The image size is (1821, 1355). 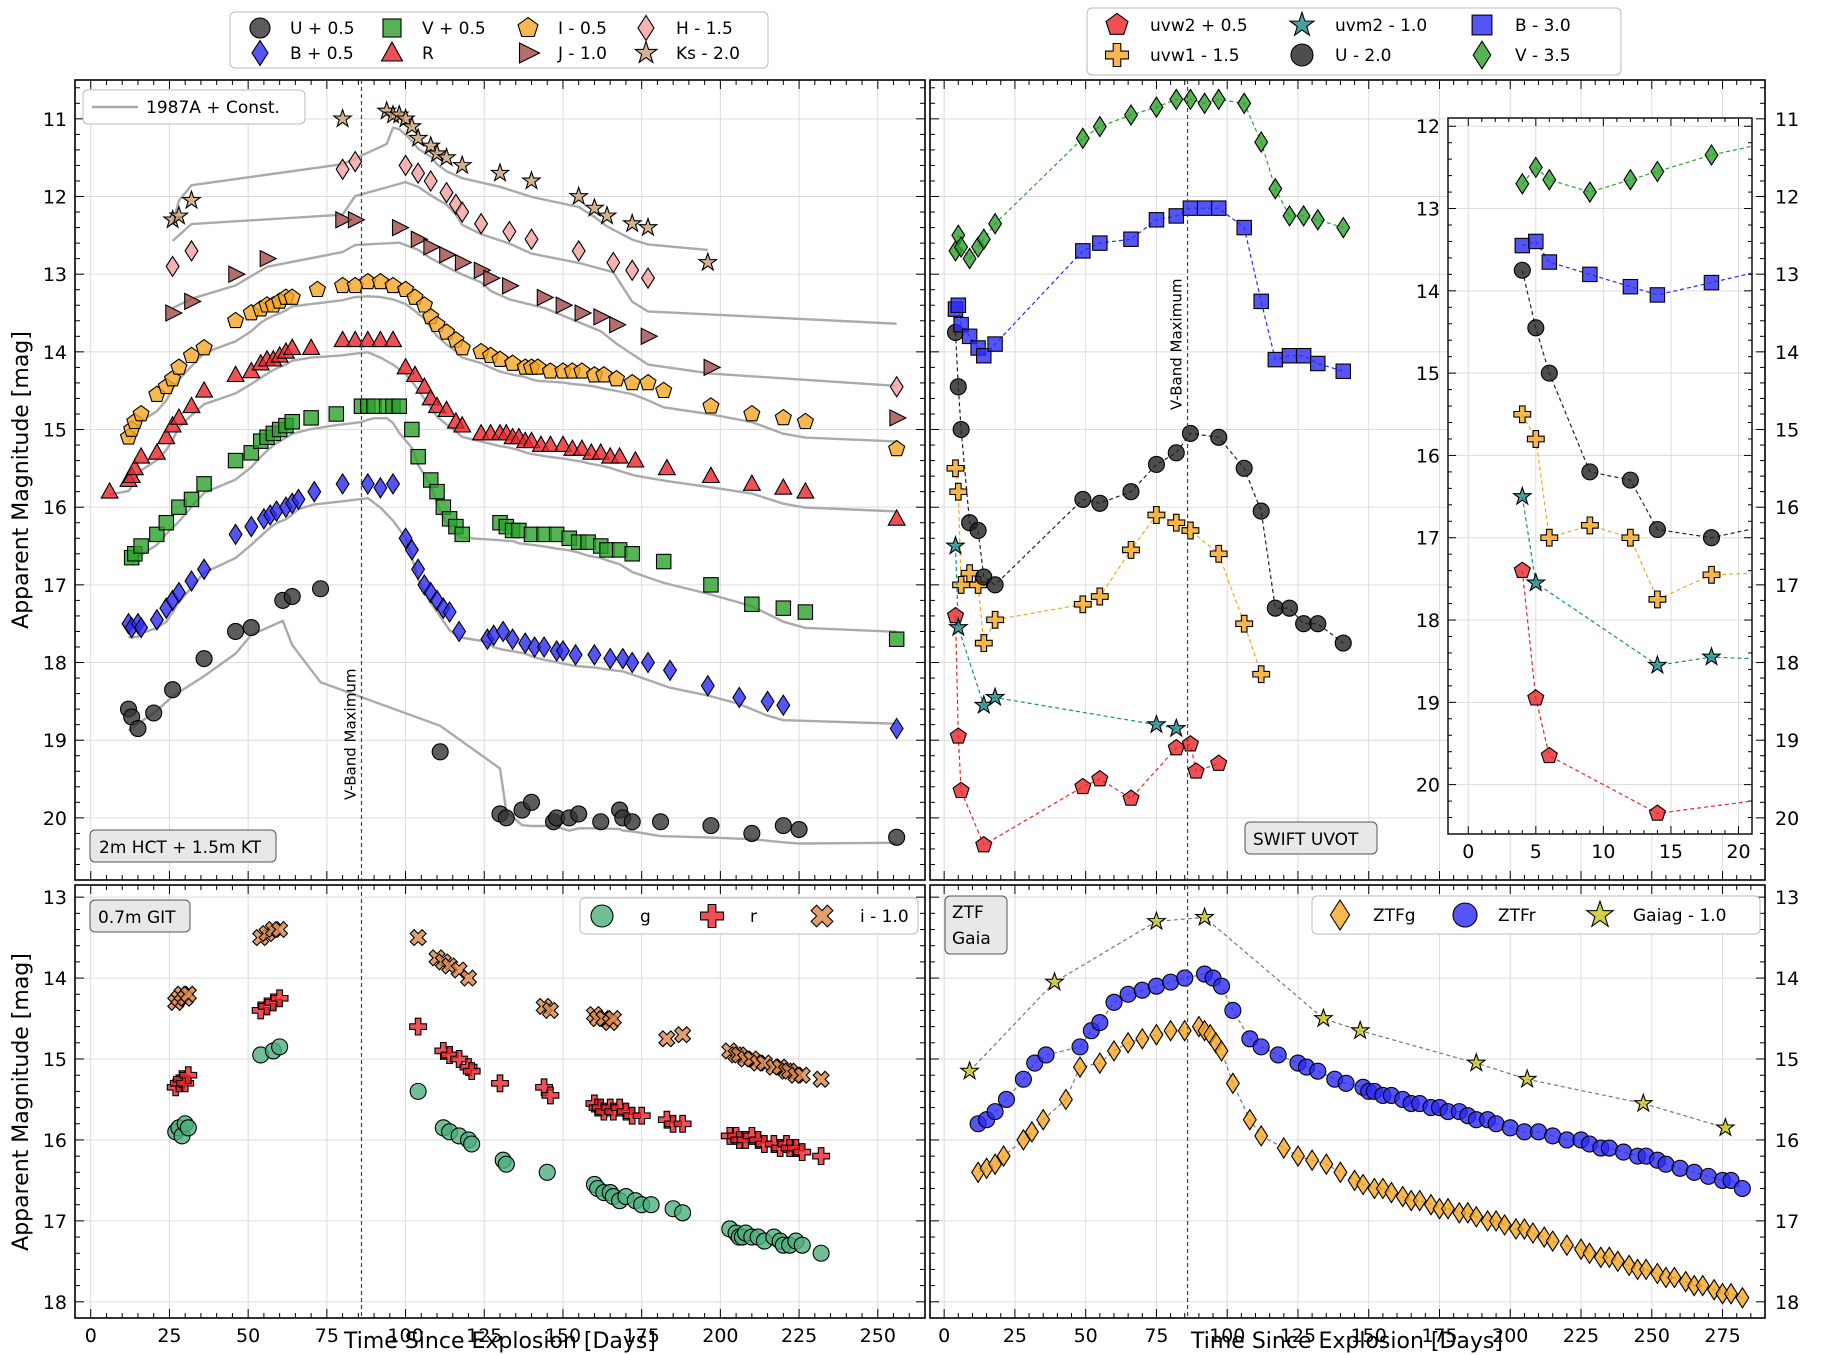 I want to click on y-tick-label: 14, so click(x=55, y=979).